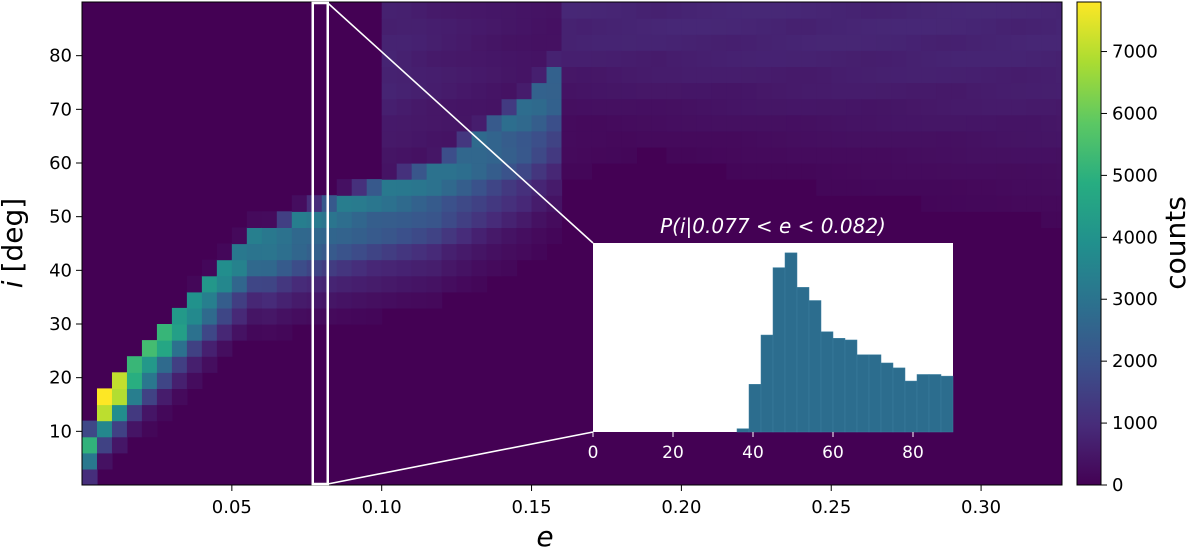 The width and height of the screenshot is (1200, 551). Describe the element at coordinates (544, 535) in the screenshot. I see `x-axis-label: e` at that location.